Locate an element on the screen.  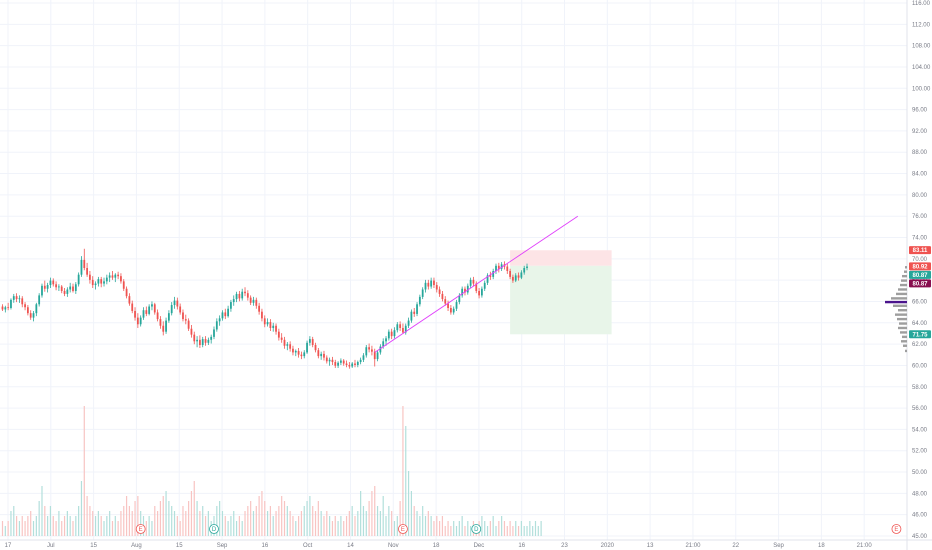
event-marker-label: D is located at coordinates (476, 530).